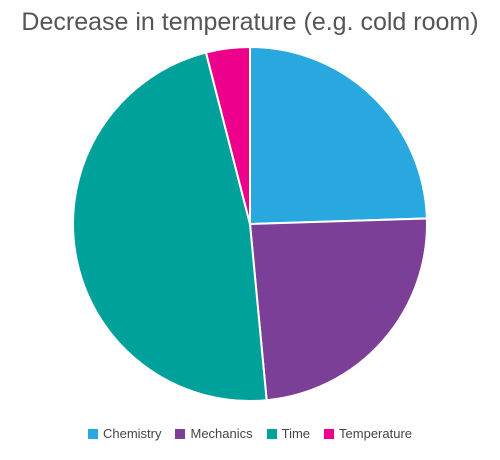 The width and height of the screenshot is (500, 460). Describe the element at coordinates (221, 433) in the screenshot. I see `legend-label-mechanics: Mechanics` at that location.